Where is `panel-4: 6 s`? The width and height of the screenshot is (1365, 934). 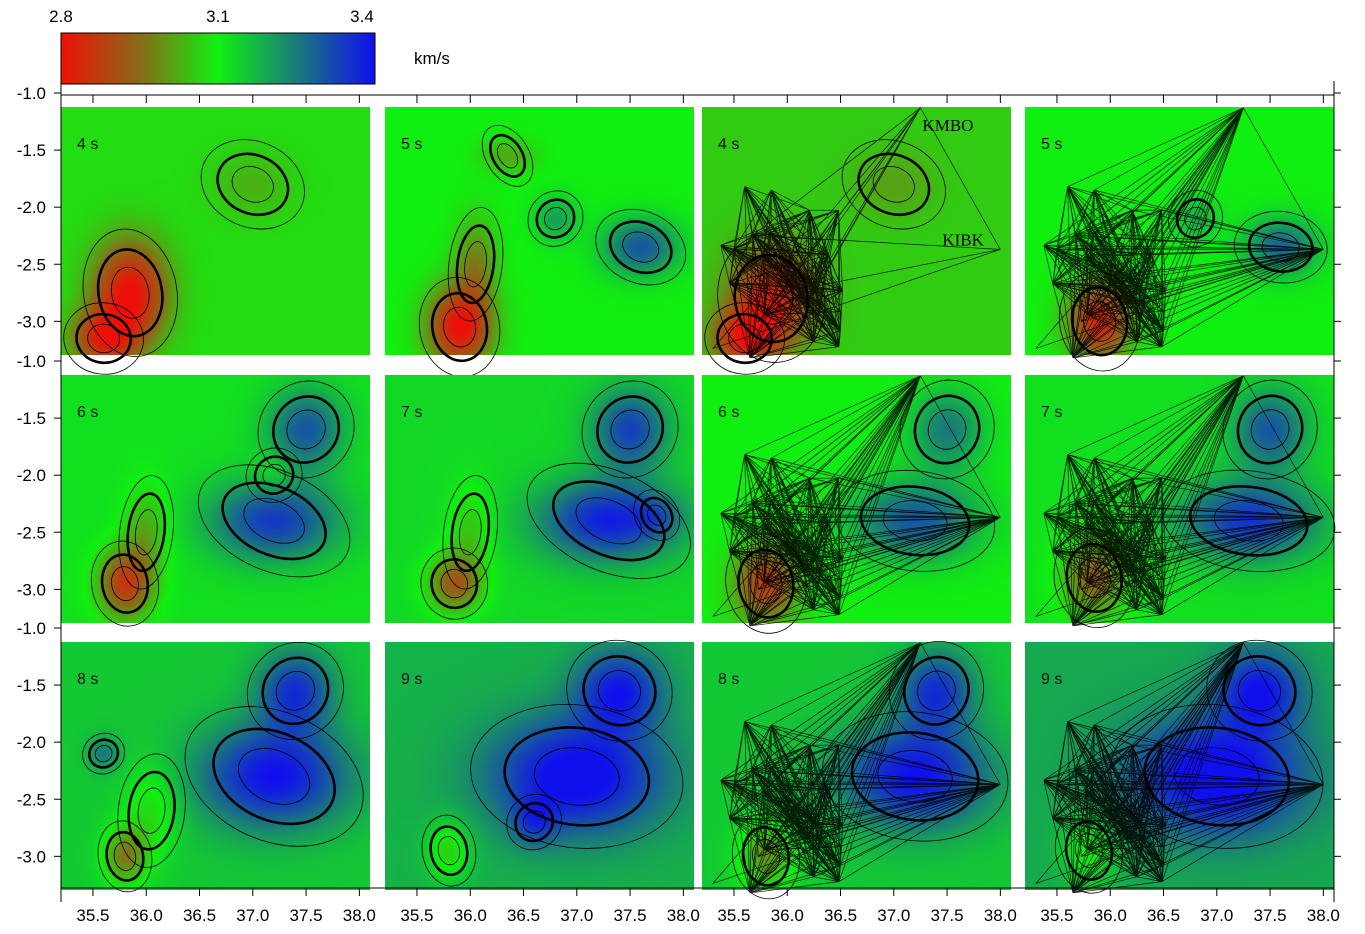
panel-4: 6 s is located at coordinates (215, 501).